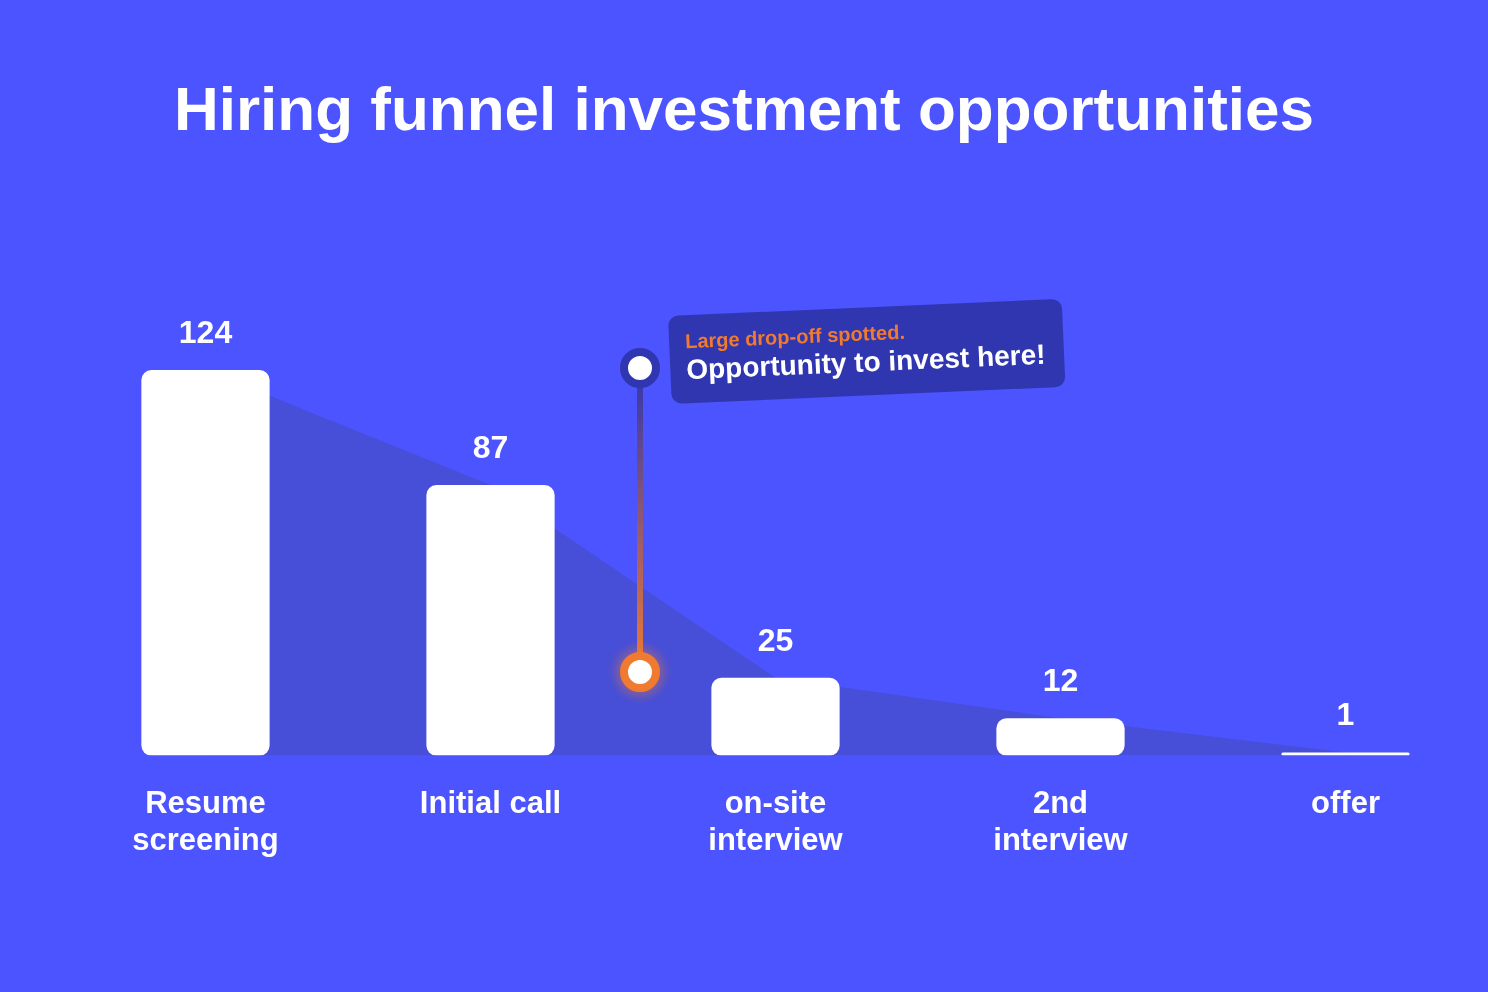 This screenshot has height=992, width=1488. Describe the element at coordinates (776, 820) in the screenshot. I see `x-tick-label: on-site interview` at that location.